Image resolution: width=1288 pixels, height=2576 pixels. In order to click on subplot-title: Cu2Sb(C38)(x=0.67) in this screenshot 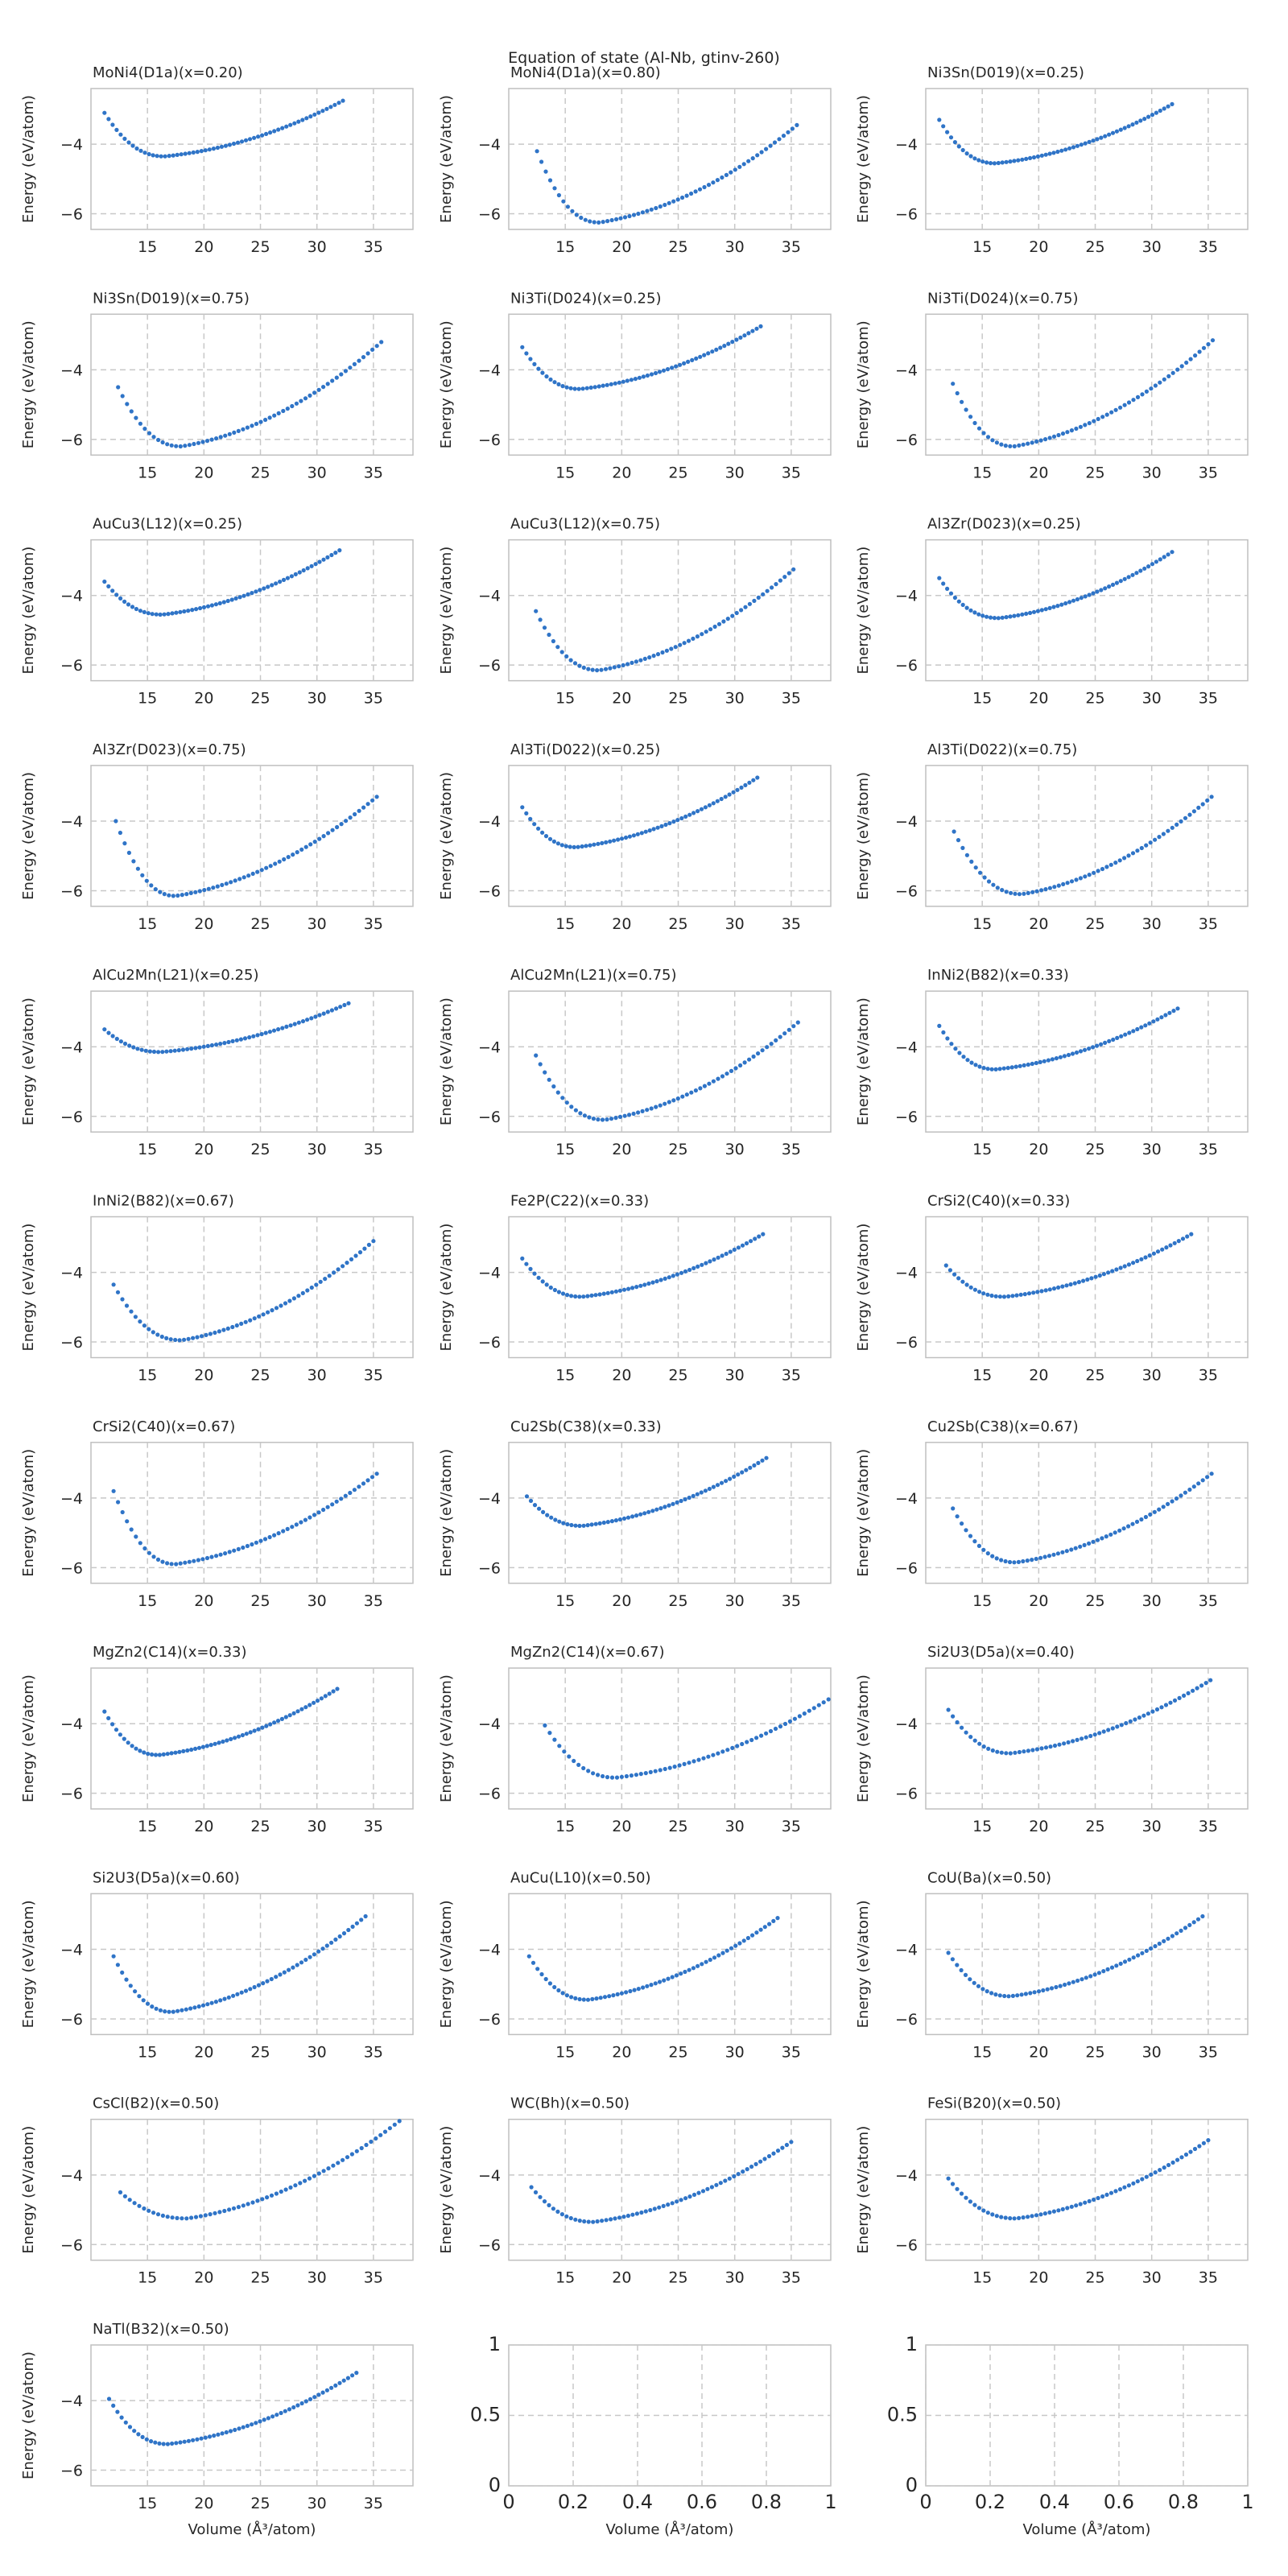, I will do `click(1003, 1426)`.